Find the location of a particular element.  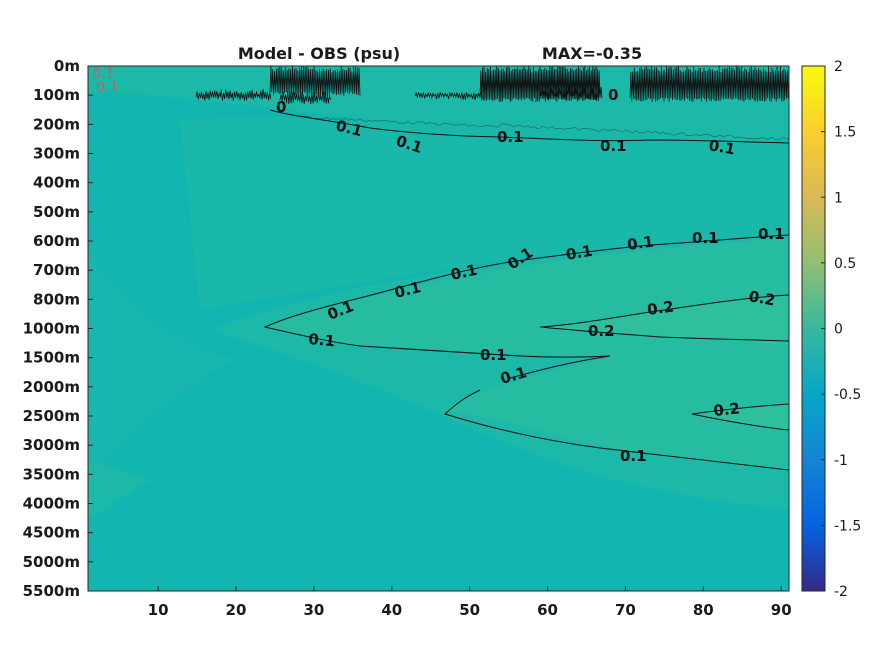

y-tick-label: 300m is located at coordinates (56, 154).